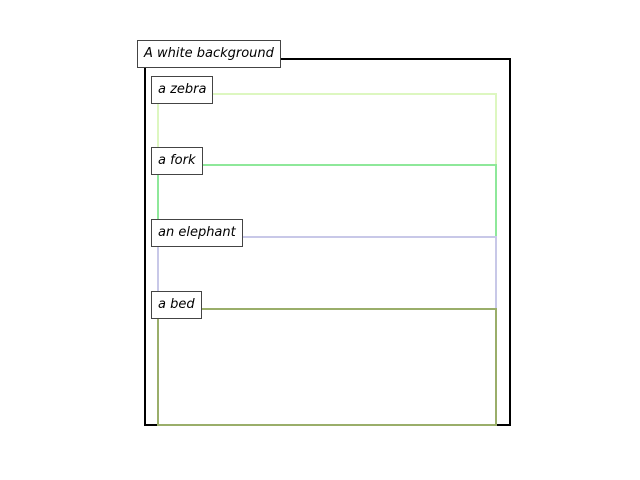 The image size is (640, 480). Describe the element at coordinates (197, 233) in the screenshot. I see `label-elephant: an elephant` at that location.